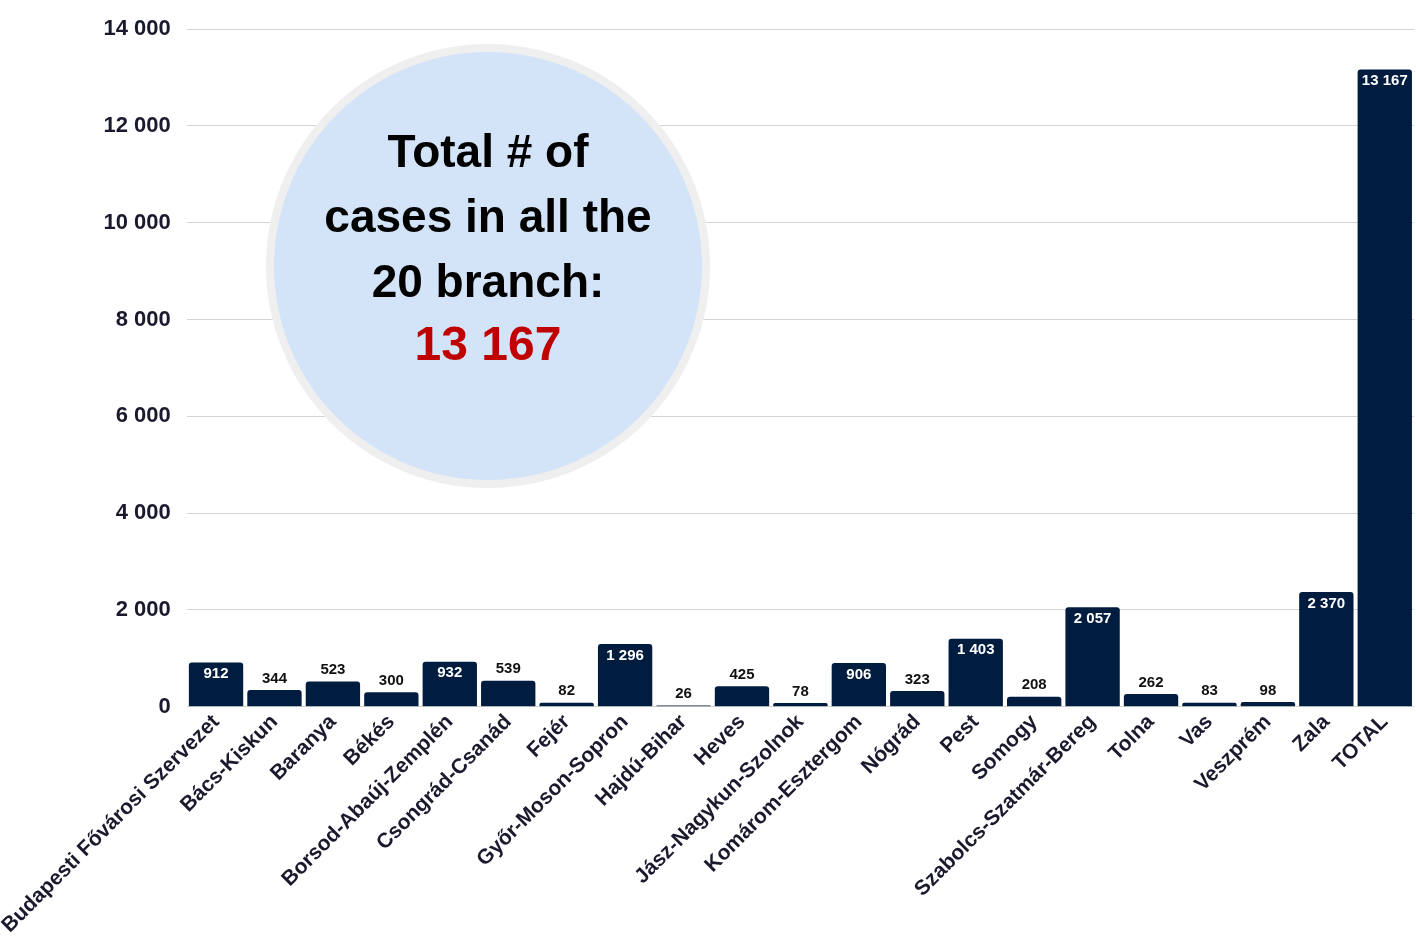 This screenshot has height=941, width=1416. I want to click on data-label: 906, so click(859, 673).